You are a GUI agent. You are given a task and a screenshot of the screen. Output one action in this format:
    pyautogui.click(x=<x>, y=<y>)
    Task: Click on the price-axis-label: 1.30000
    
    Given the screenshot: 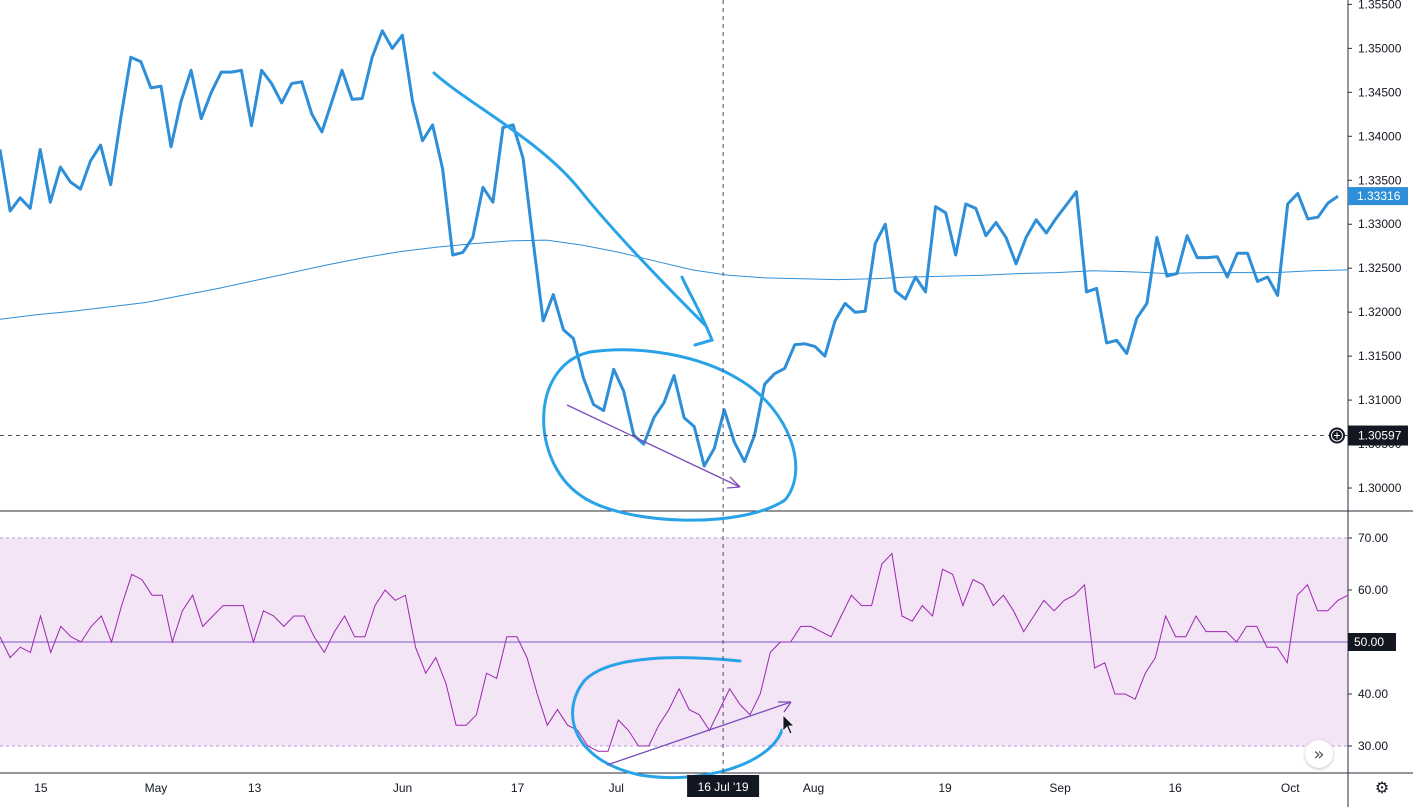 What is the action you would take?
    pyautogui.click(x=1380, y=488)
    